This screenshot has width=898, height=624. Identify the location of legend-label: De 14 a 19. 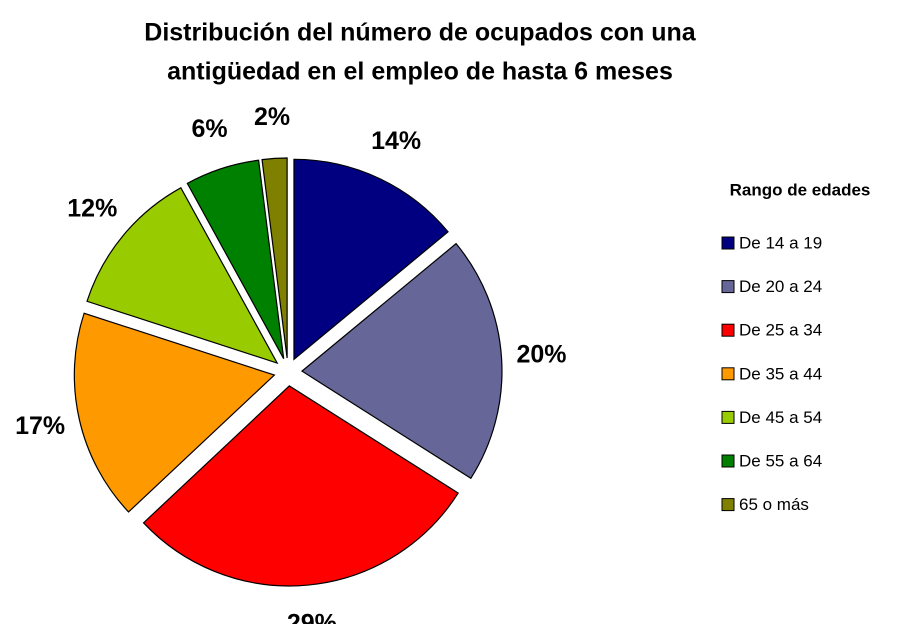
(780, 242).